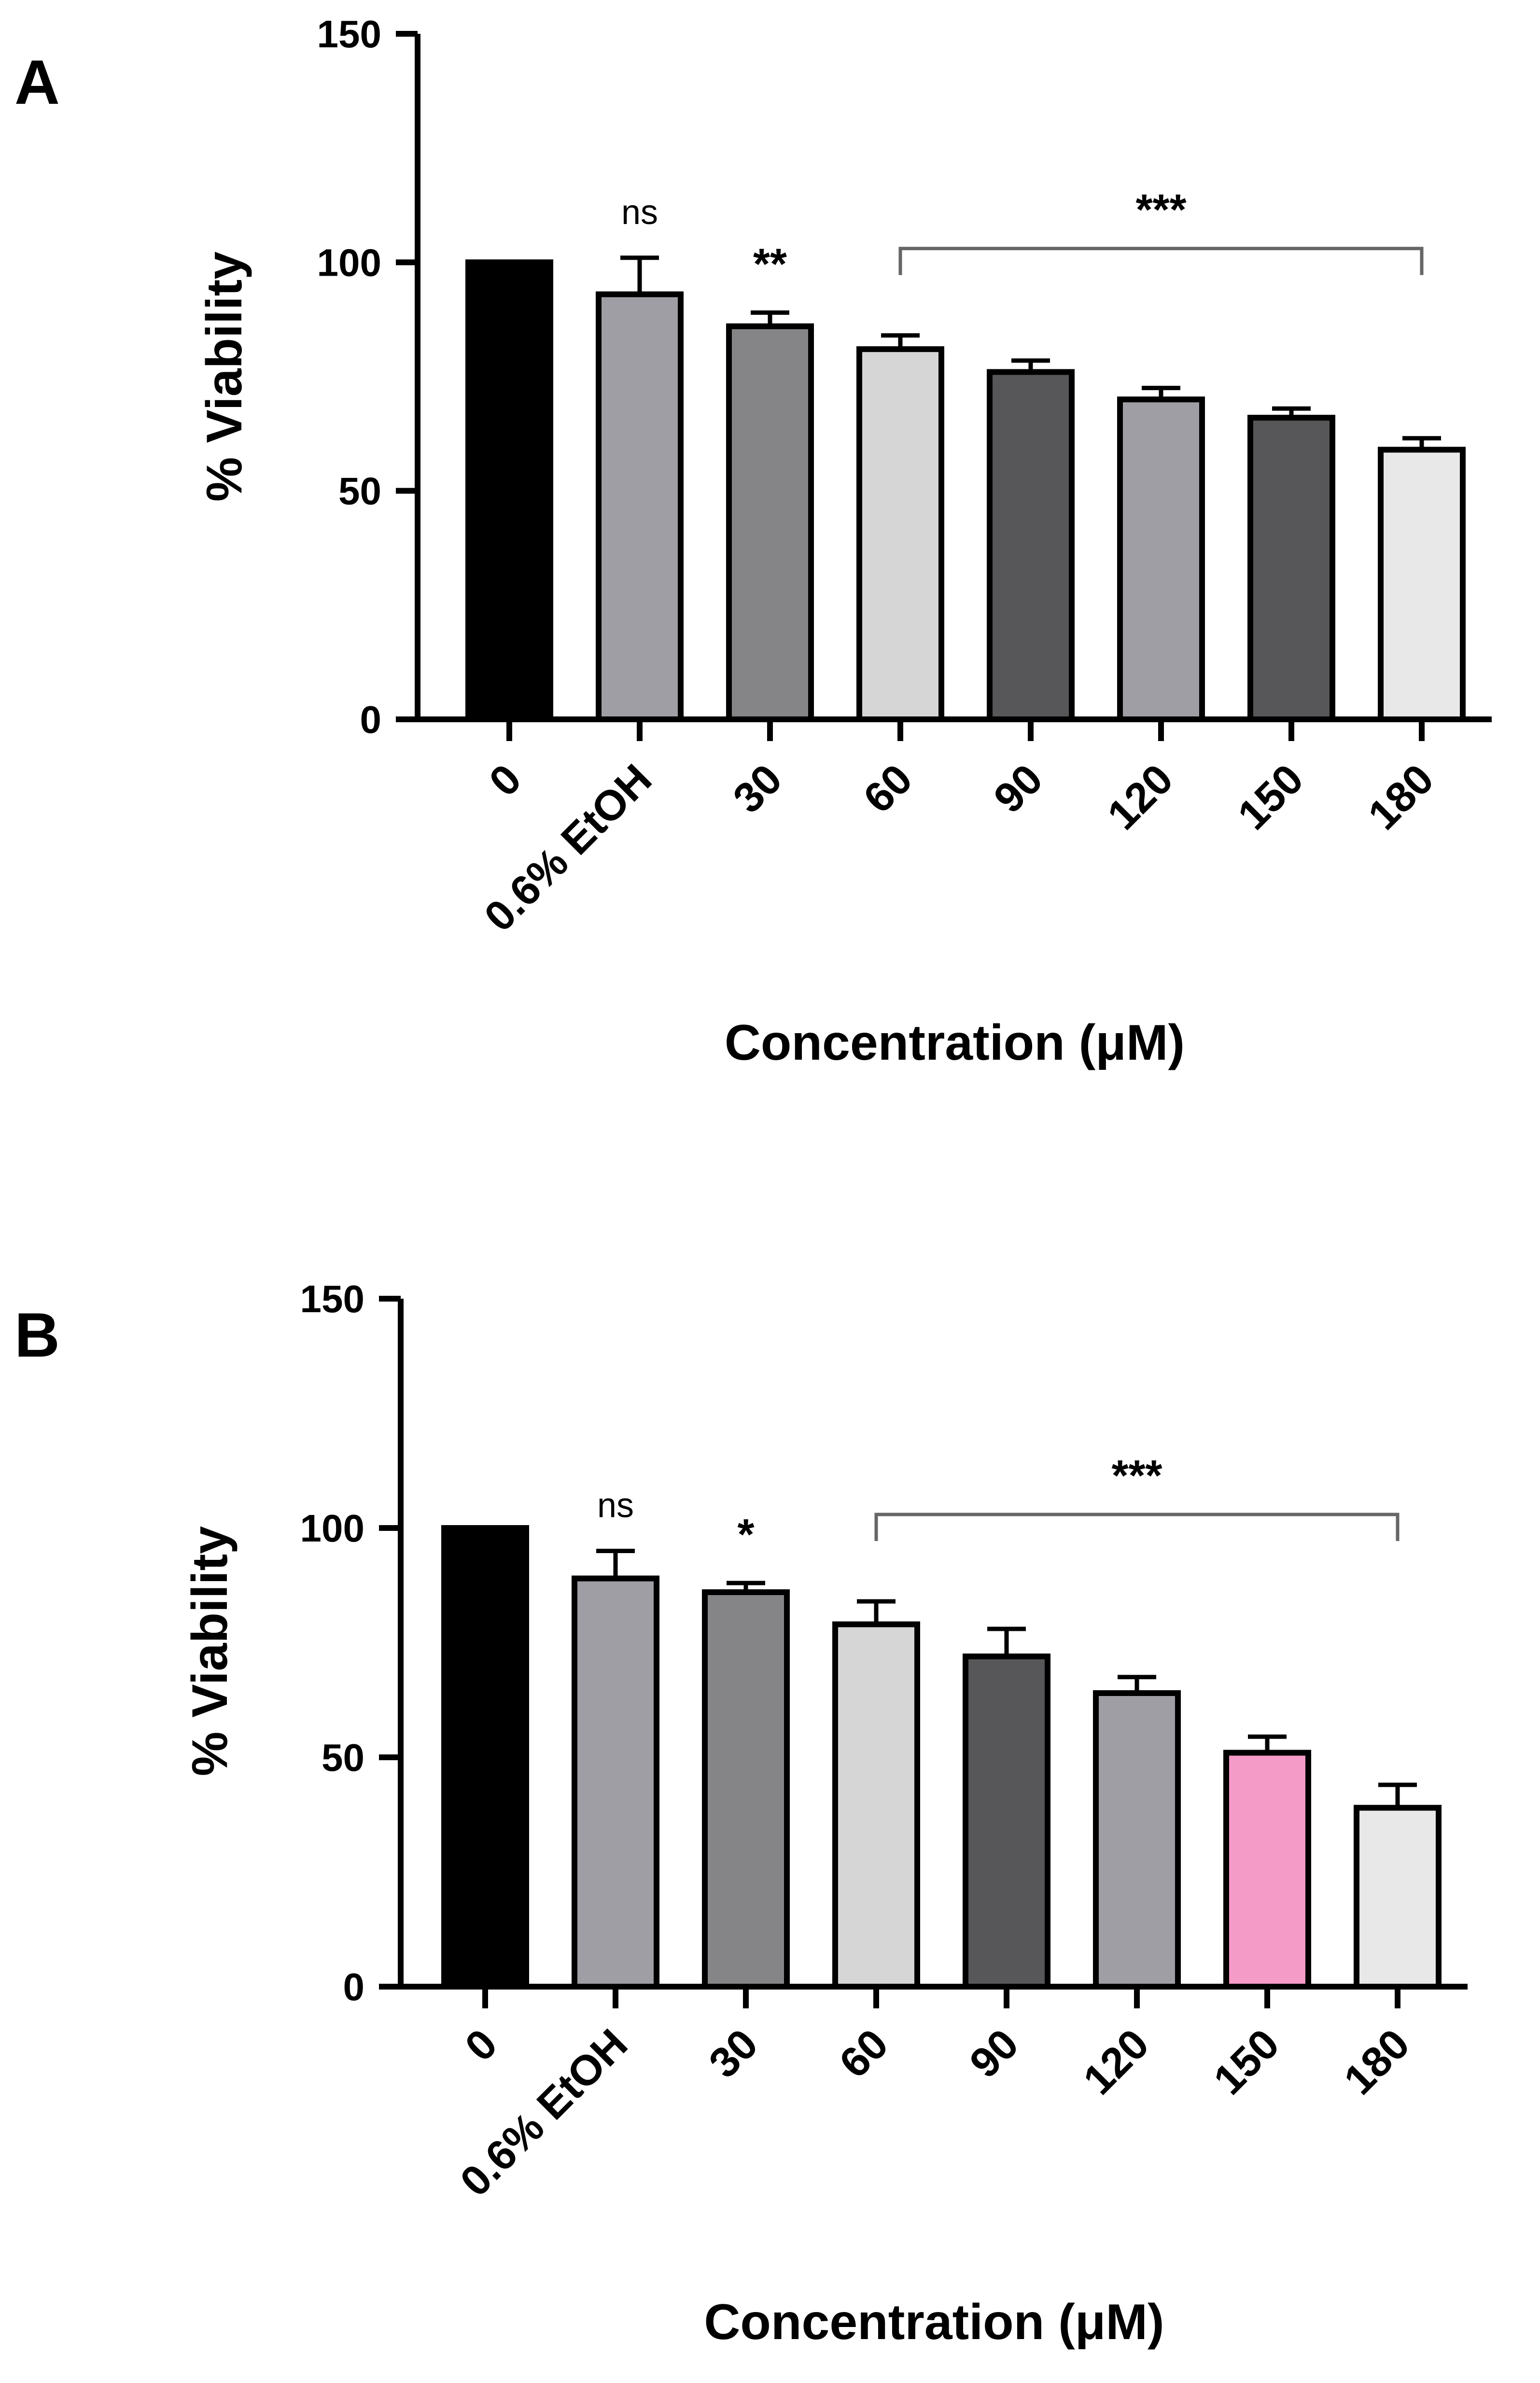 The width and height of the screenshot is (1540, 2383). Describe the element at coordinates (770, 264) in the screenshot. I see `significance-label-3: **` at that location.